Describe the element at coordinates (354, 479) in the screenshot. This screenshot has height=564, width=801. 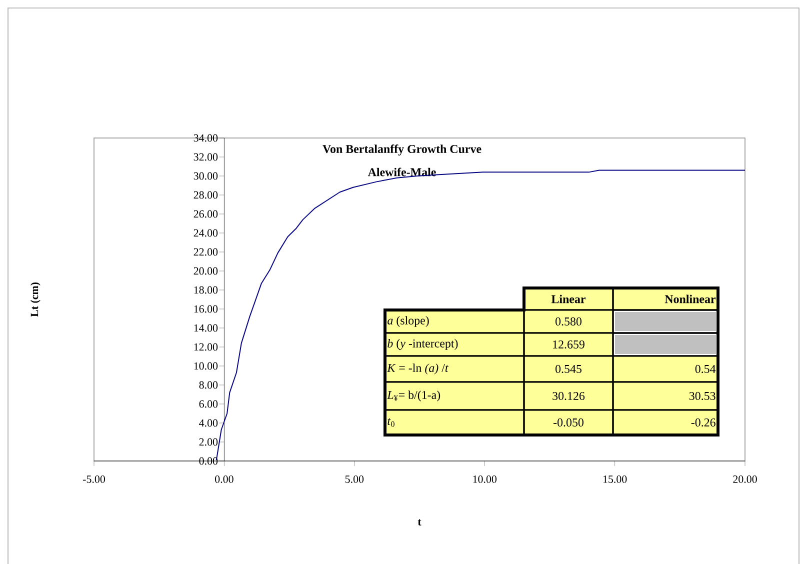
I see `x-tick-label: 5.00` at that location.